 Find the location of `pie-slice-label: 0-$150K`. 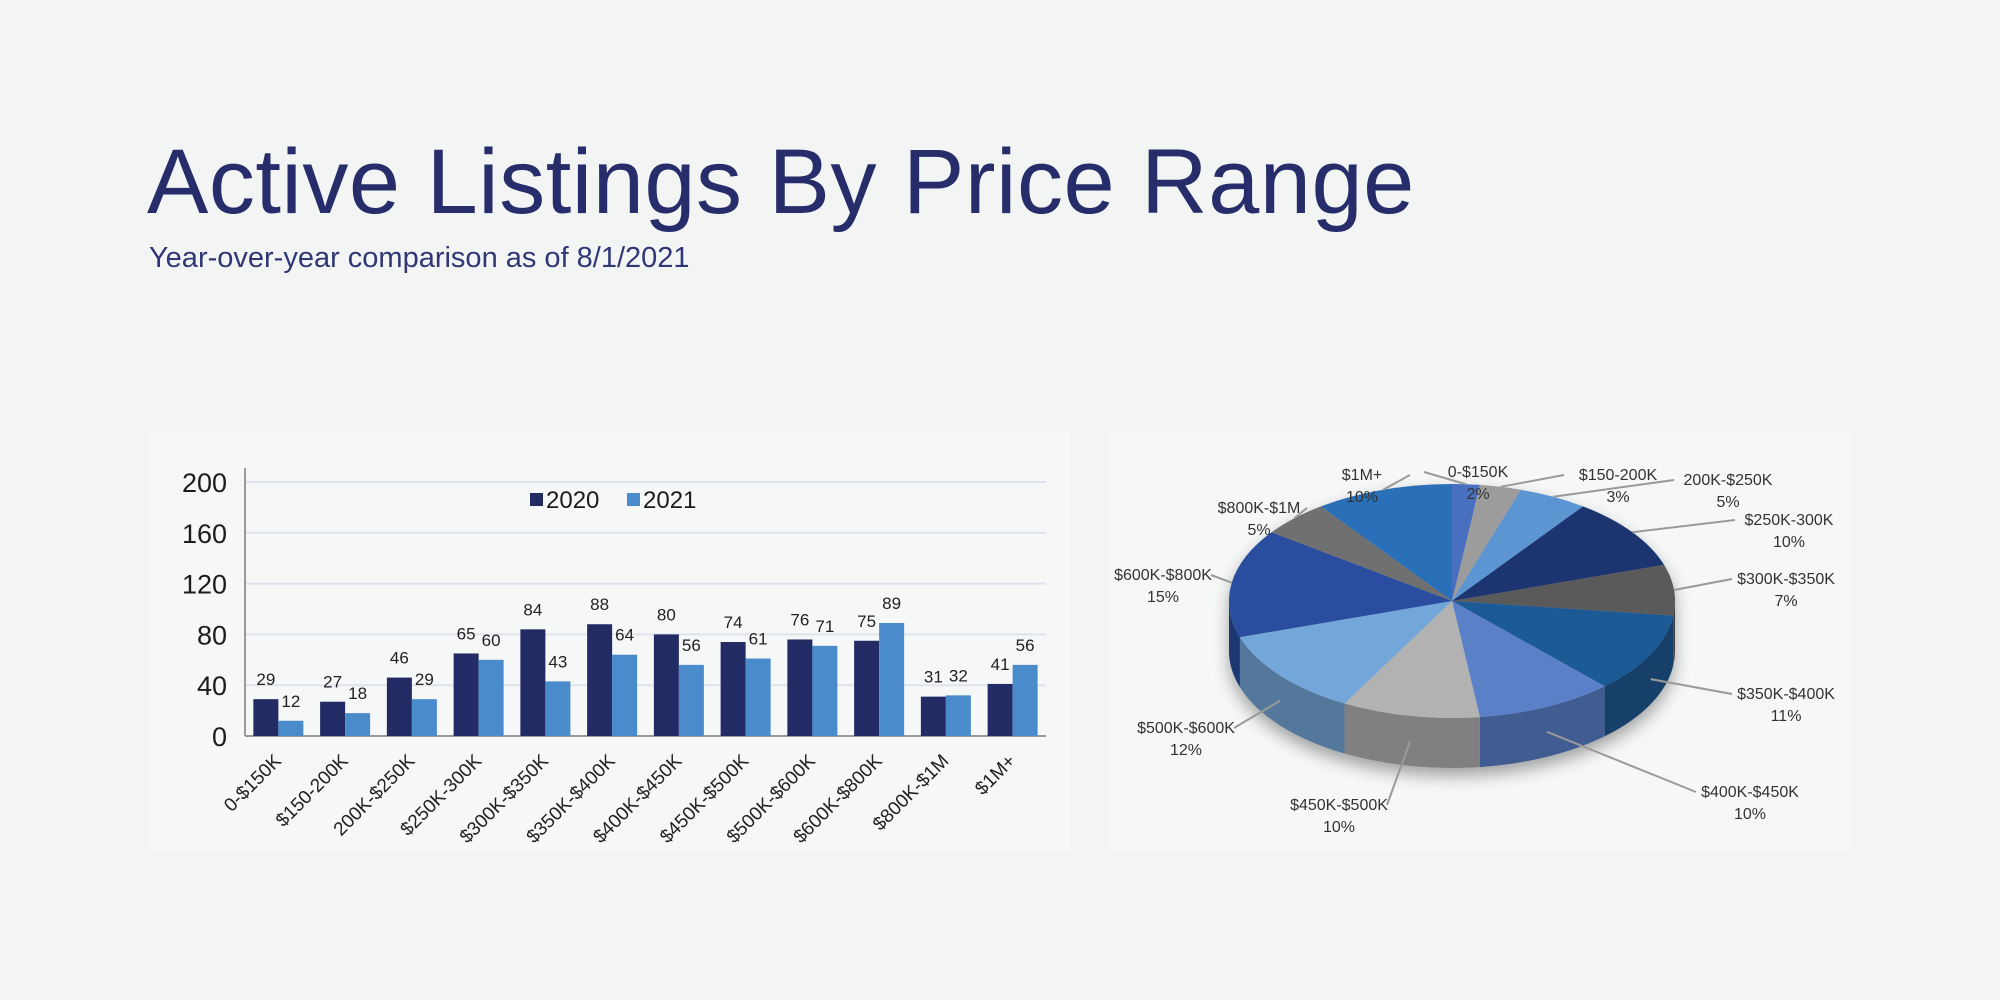

pie-slice-label: 0-$150K is located at coordinates (1478, 472).